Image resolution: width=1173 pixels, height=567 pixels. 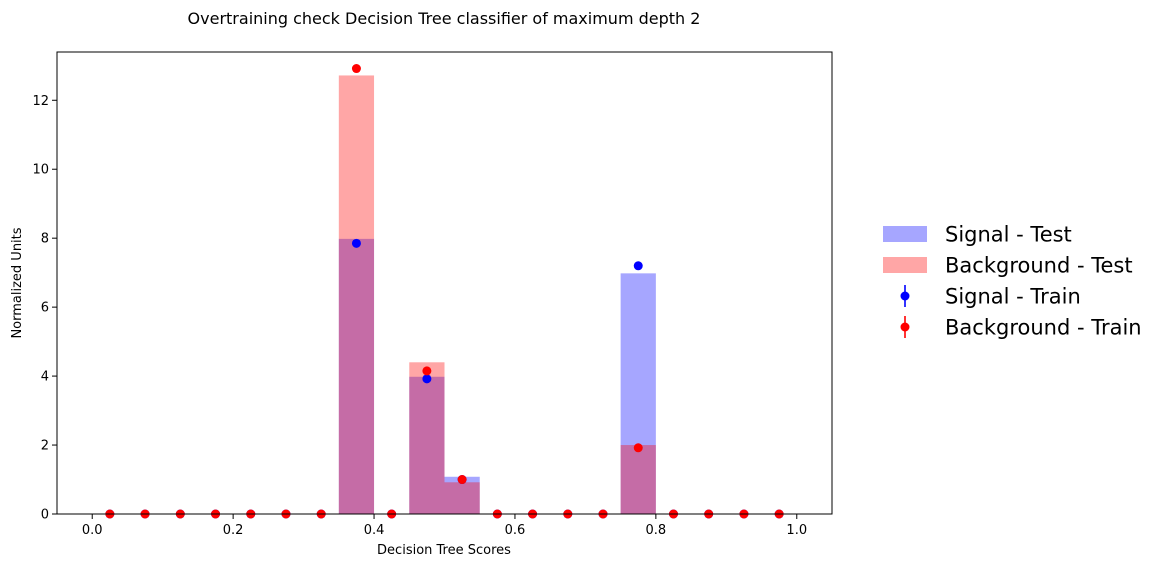 I want to click on x-tick-label: 0.6, so click(x=515, y=530).